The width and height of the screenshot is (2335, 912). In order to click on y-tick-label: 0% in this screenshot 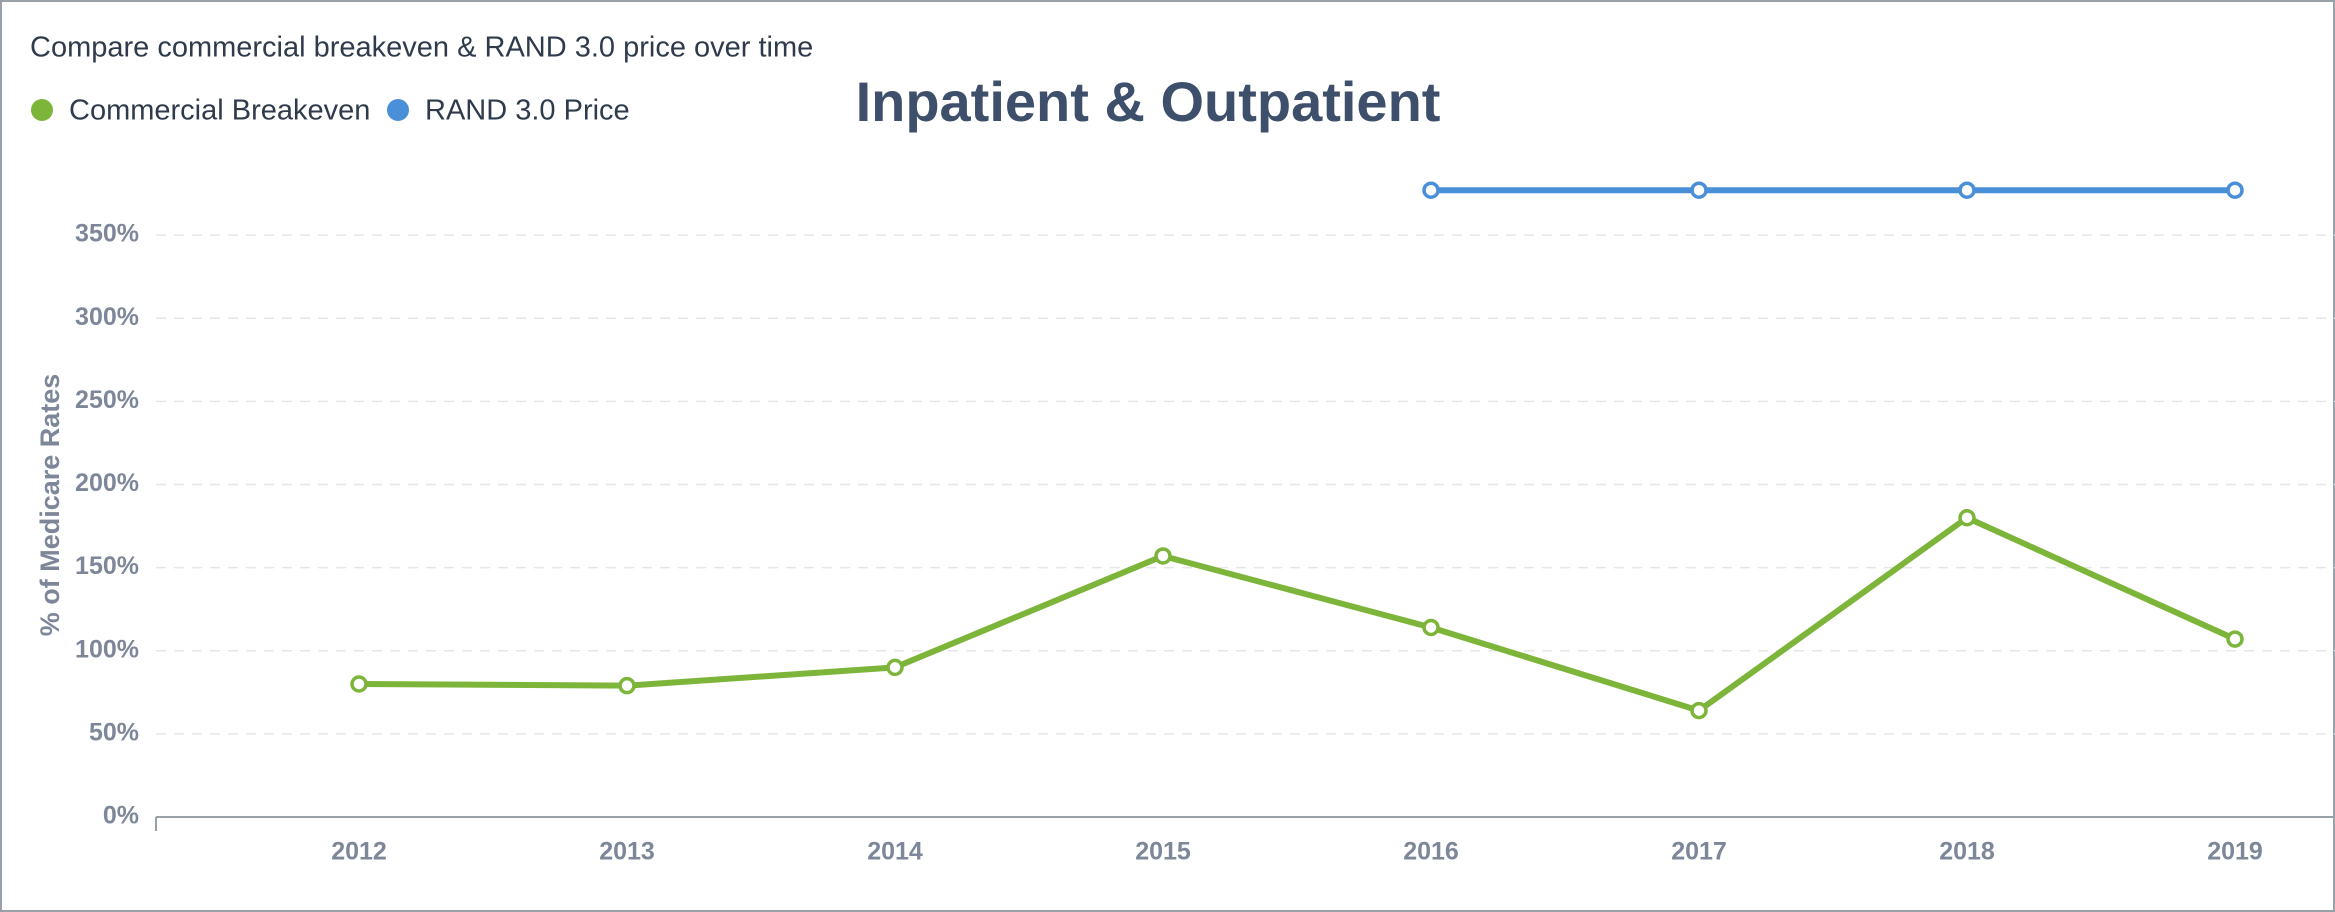, I will do `click(121, 816)`.